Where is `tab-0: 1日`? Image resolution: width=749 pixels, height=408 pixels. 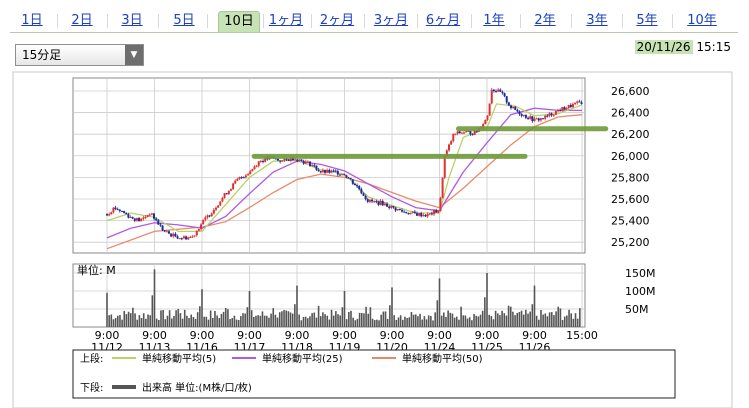
tab-0: 1日 is located at coordinates (32, 20).